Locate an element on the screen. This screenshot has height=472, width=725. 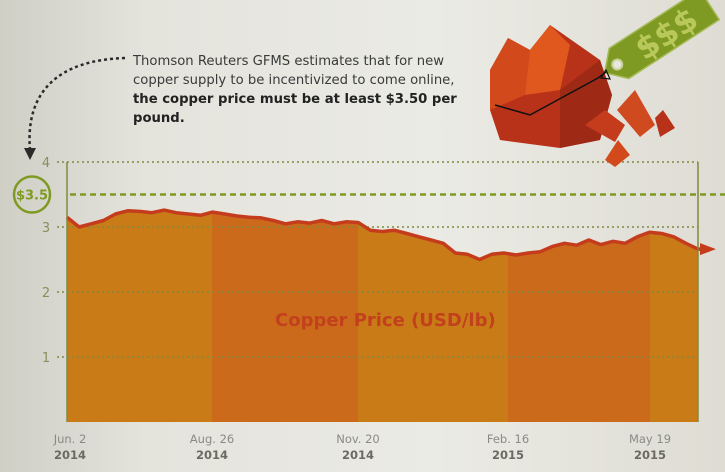
threshold-circle is located at coordinates (32, 194).